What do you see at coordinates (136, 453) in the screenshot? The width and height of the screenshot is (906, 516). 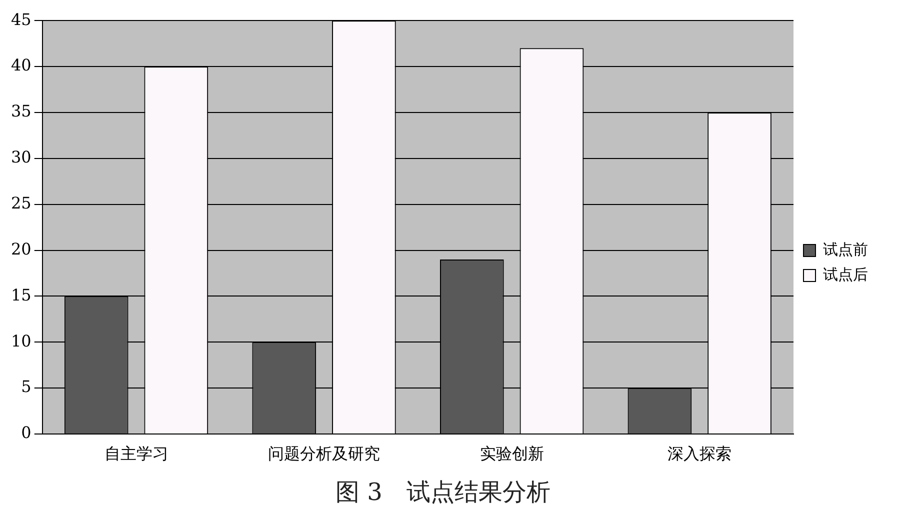 I see `x-tick-label: 自主学习` at bounding box center [136, 453].